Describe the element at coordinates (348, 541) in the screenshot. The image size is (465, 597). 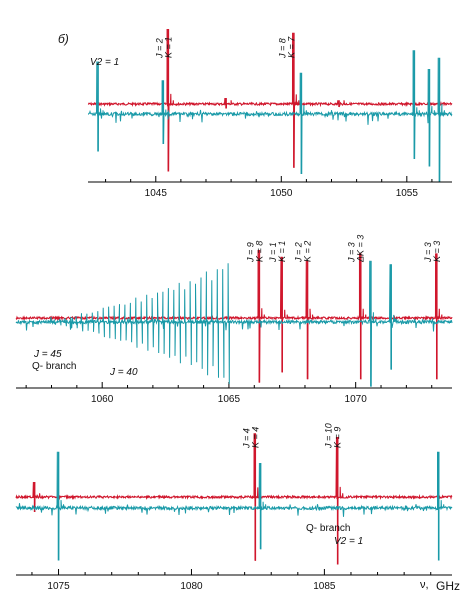
I see `note-v2-bottom: V2 = 1` at that location.